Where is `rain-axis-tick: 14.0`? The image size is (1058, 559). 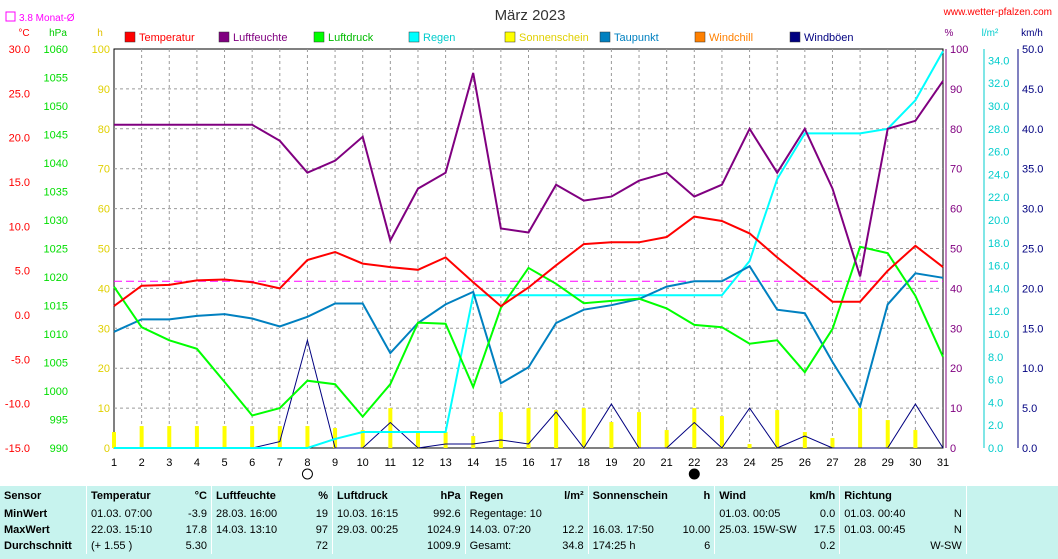 rain-axis-tick: 14.0 is located at coordinates (998, 289).